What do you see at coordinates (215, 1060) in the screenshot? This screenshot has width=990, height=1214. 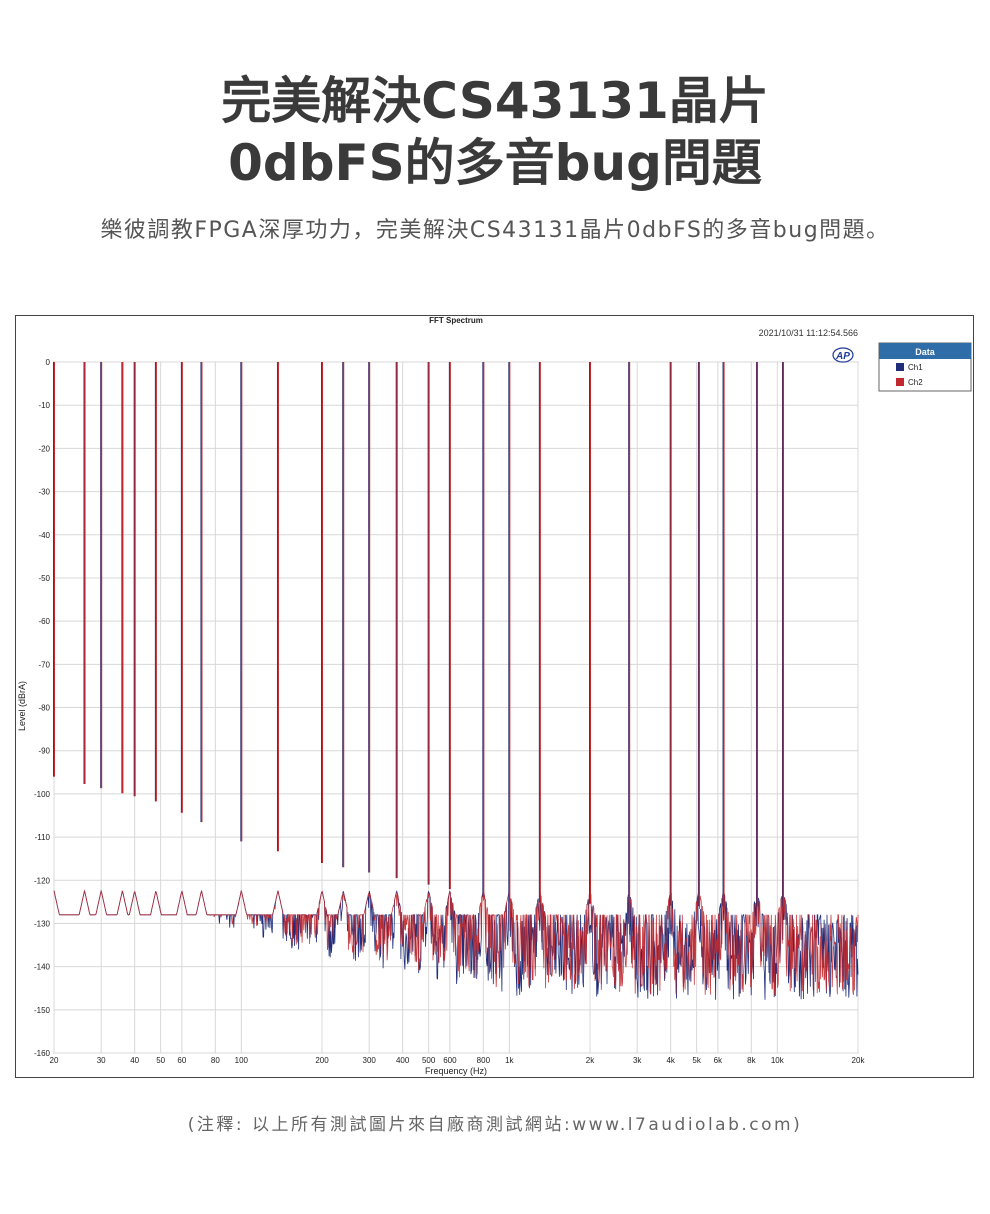 I see `x-tick-label: 80` at bounding box center [215, 1060].